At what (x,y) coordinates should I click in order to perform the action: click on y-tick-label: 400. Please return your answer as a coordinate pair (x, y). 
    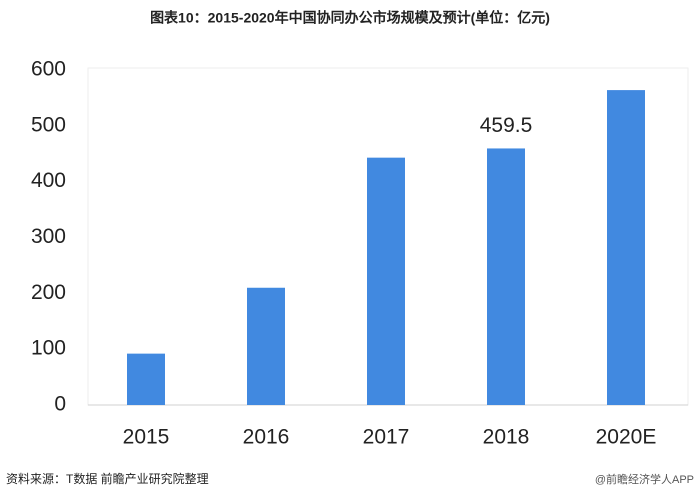
    Looking at the image, I should click on (48, 180).